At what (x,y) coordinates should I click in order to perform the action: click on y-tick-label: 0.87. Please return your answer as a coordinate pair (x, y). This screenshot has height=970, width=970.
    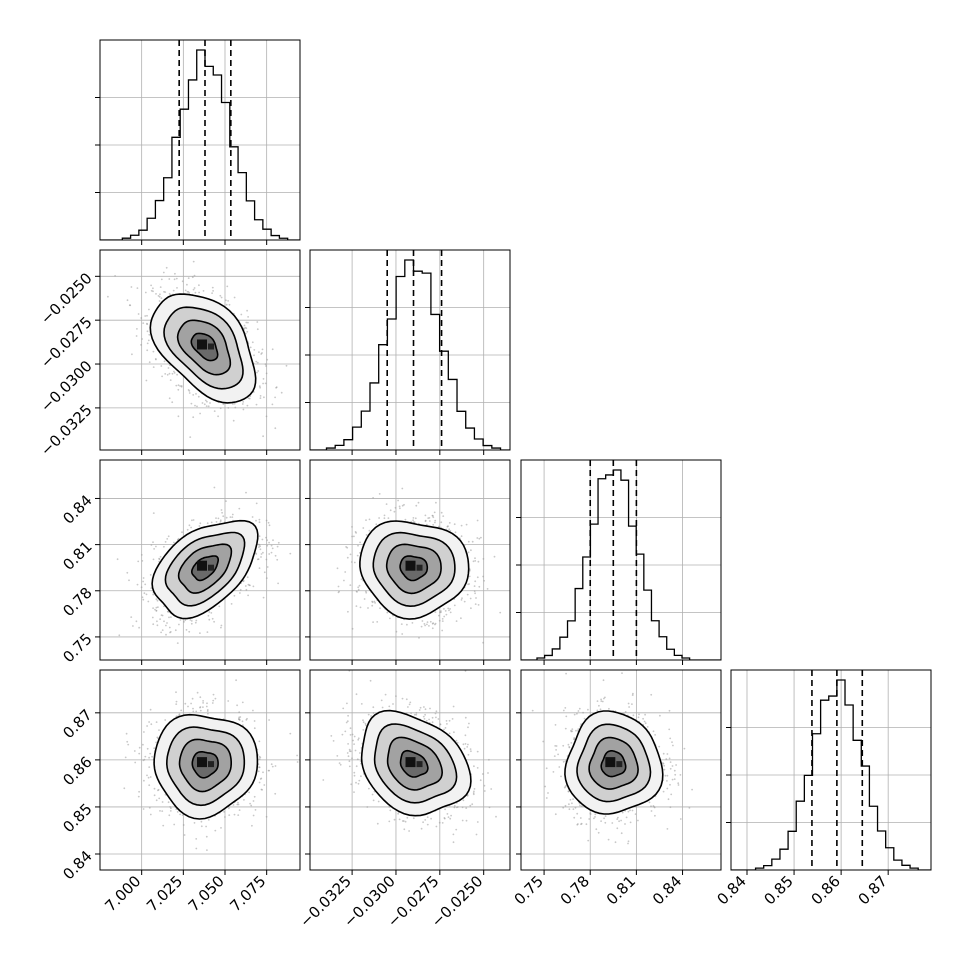
    Looking at the image, I should click on (77, 724).